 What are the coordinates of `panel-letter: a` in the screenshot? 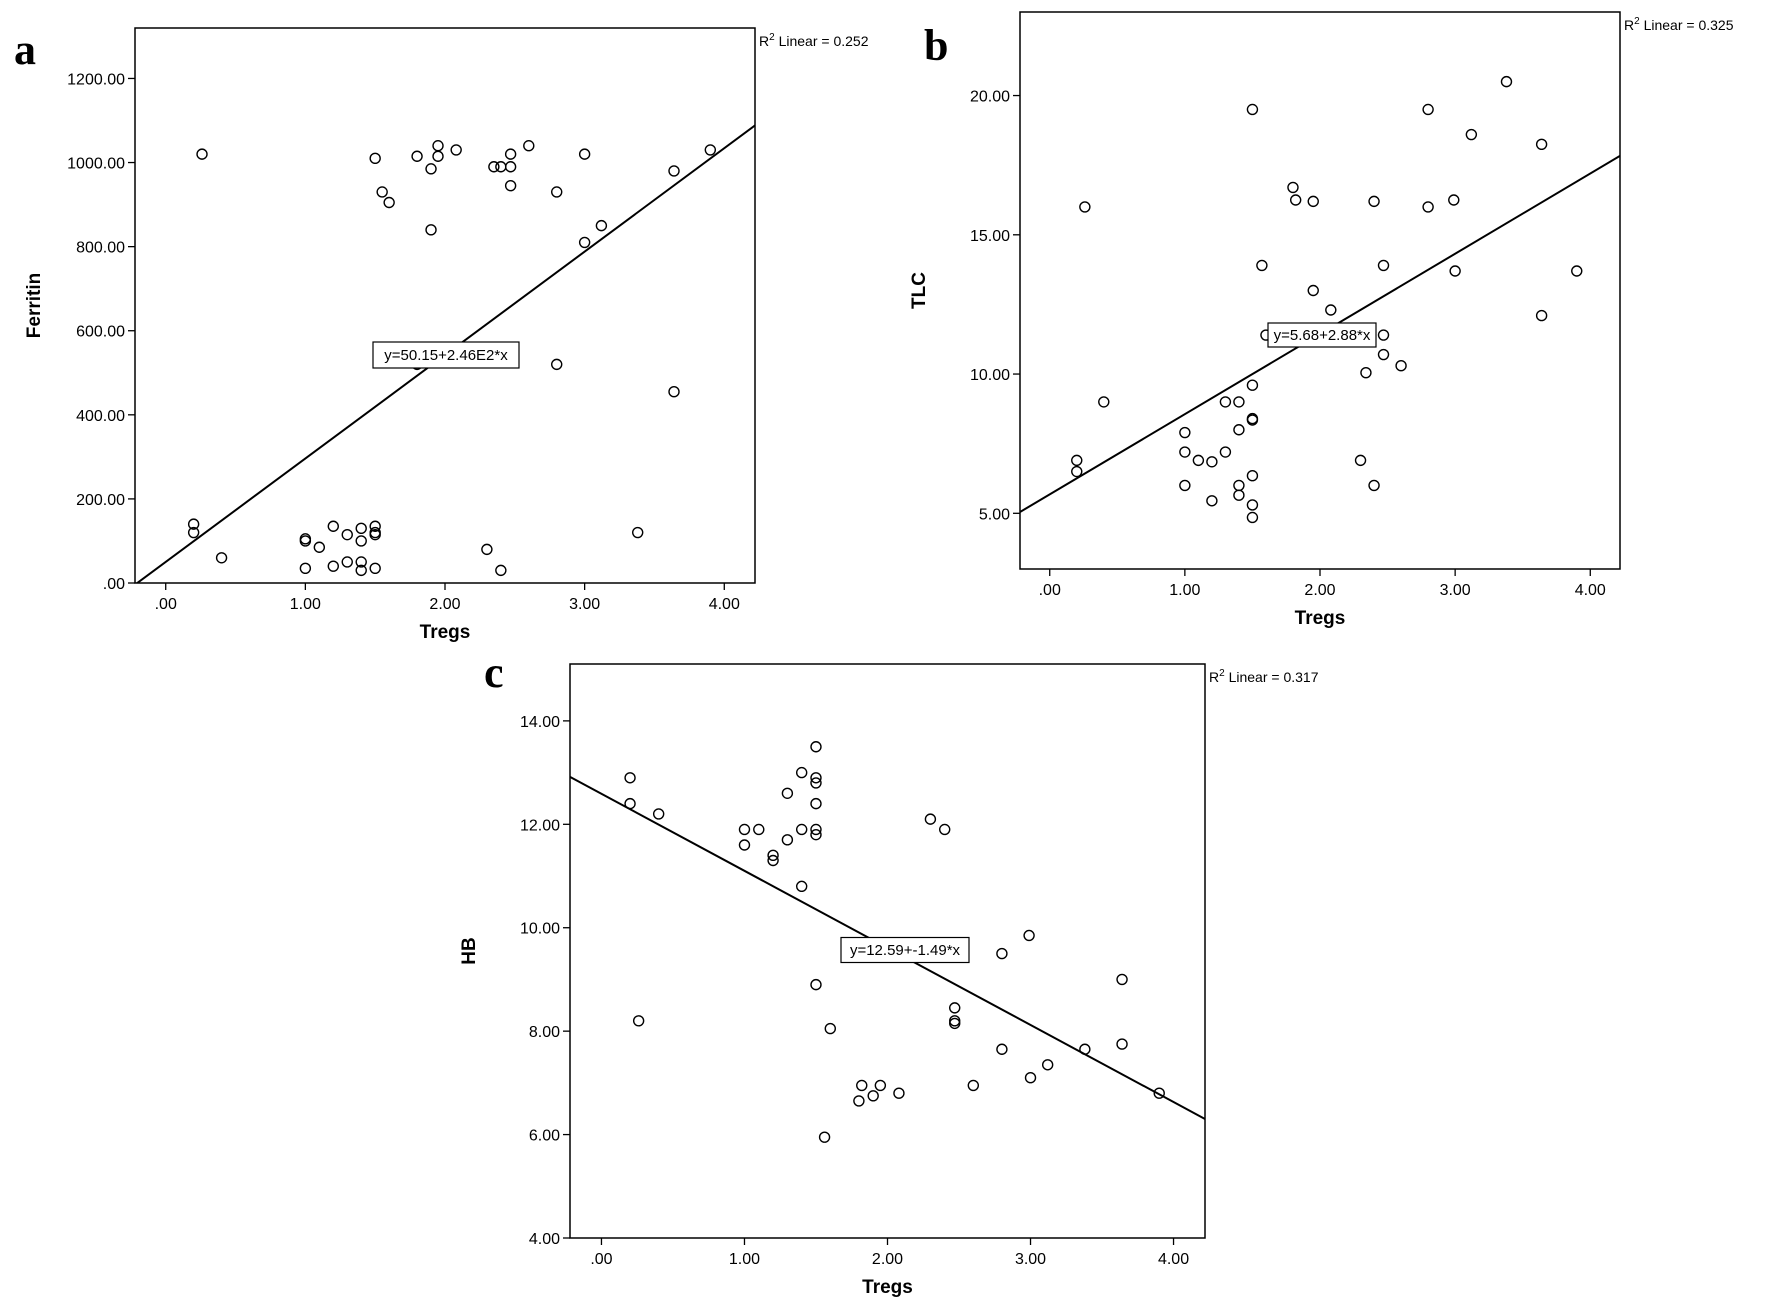 It's located at (25, 49).